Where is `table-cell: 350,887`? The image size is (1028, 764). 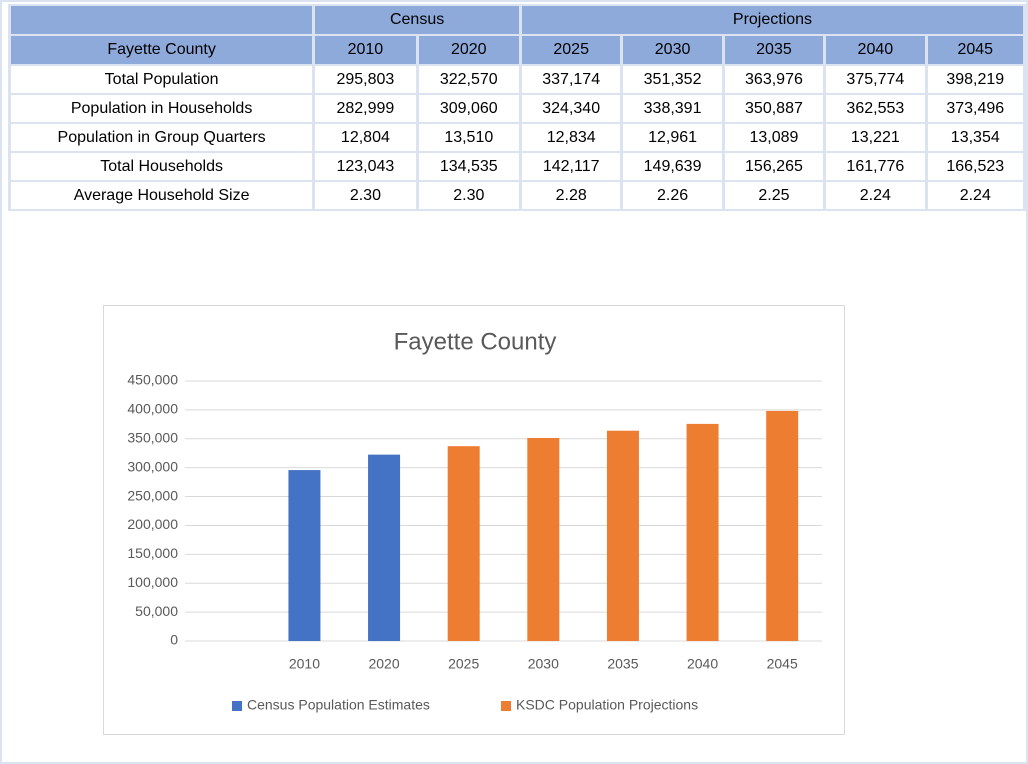 table-cell: 350,887 is located at coordinates (774, 108).